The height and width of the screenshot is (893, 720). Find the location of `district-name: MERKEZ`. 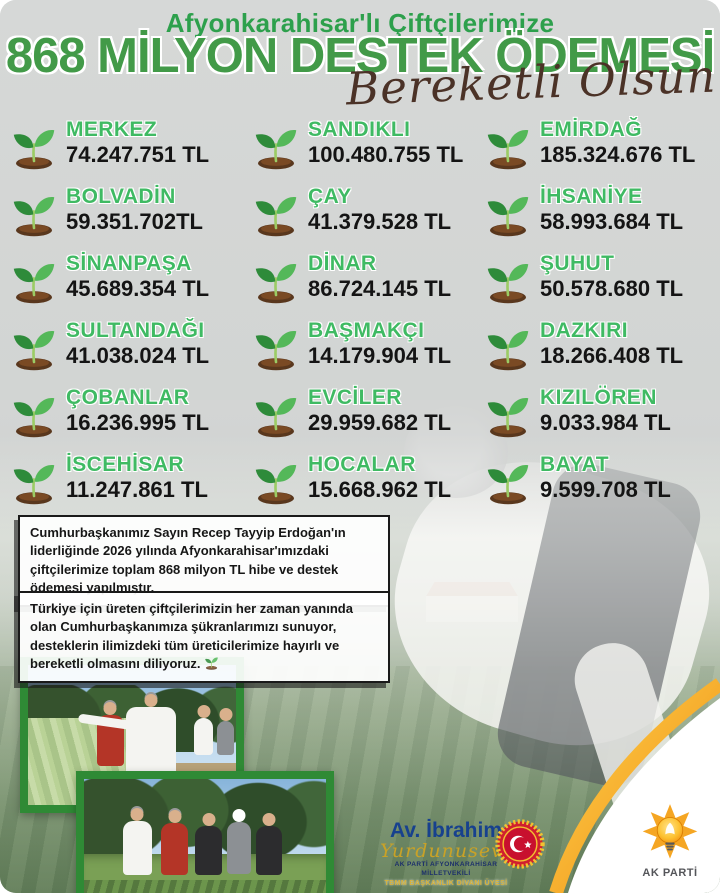

district-name: MERKEZ is located at coordinates (112, 130).